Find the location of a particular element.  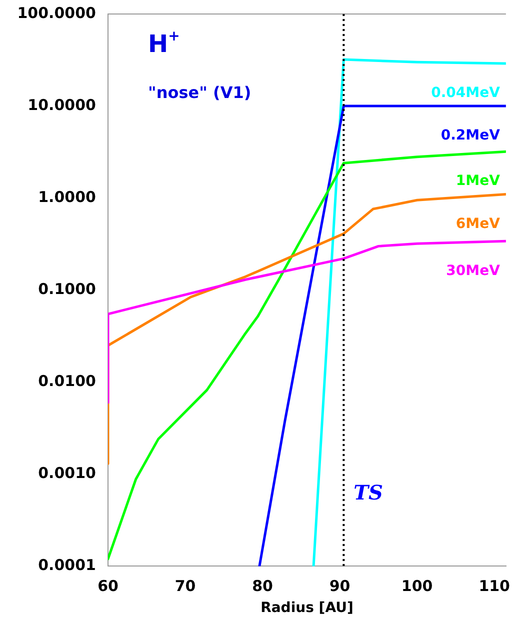

series-label: 6MeV is located at coordinates (478, 224).